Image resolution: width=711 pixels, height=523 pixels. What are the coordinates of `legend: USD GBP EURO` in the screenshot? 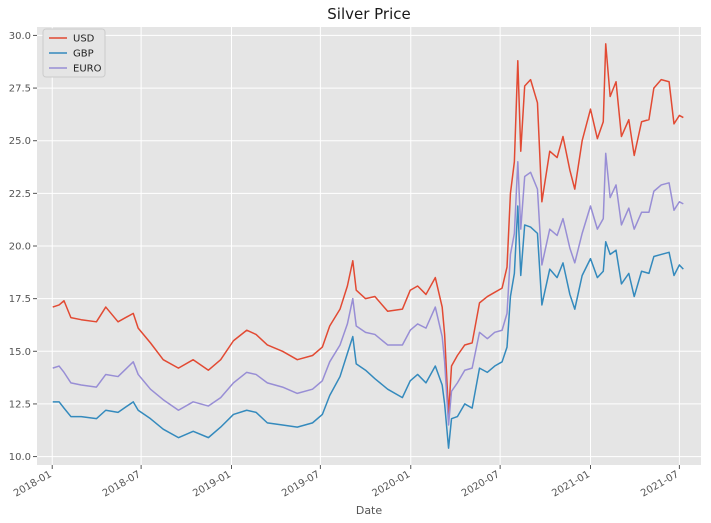 It's located at (74, 53).